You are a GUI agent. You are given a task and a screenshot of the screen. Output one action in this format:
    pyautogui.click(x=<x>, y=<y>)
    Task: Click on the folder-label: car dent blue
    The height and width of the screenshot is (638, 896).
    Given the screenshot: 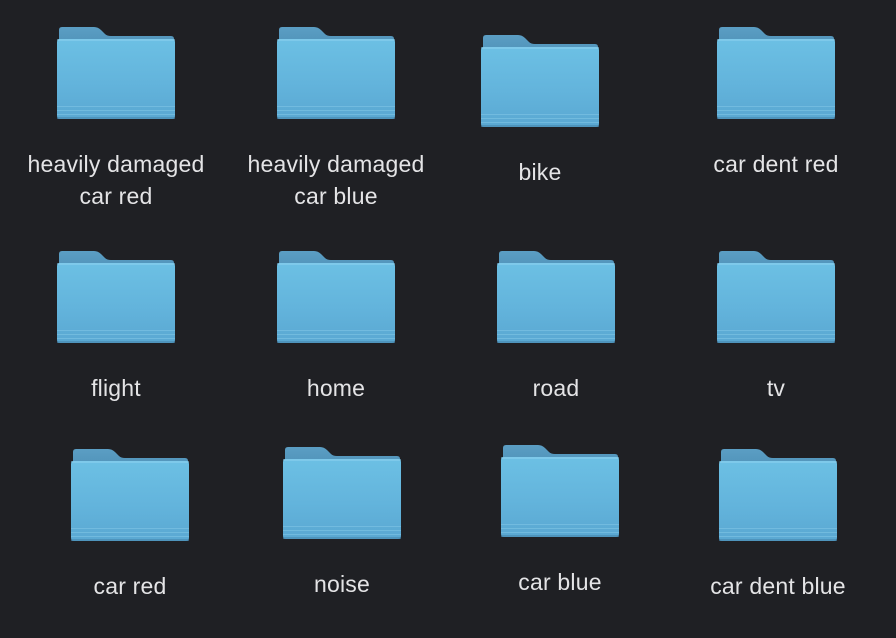 What is the action you would take?
    pyautogui.click(x=778, y=586)
    